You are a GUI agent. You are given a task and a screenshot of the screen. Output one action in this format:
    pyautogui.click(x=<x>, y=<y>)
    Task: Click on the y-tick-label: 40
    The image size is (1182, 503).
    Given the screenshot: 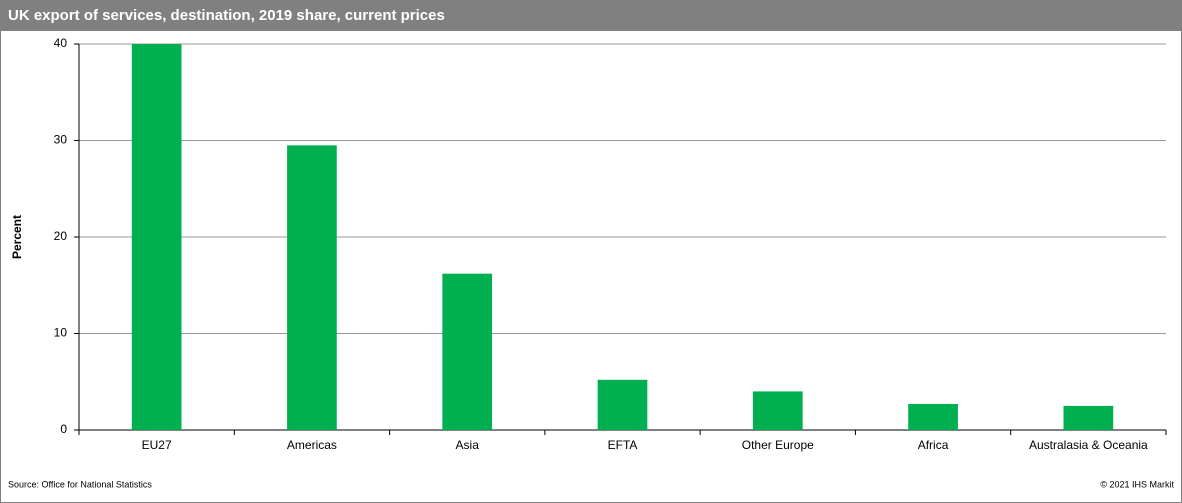 What is the action you would take?
    pyautogui.click(x=61, y=43)
    